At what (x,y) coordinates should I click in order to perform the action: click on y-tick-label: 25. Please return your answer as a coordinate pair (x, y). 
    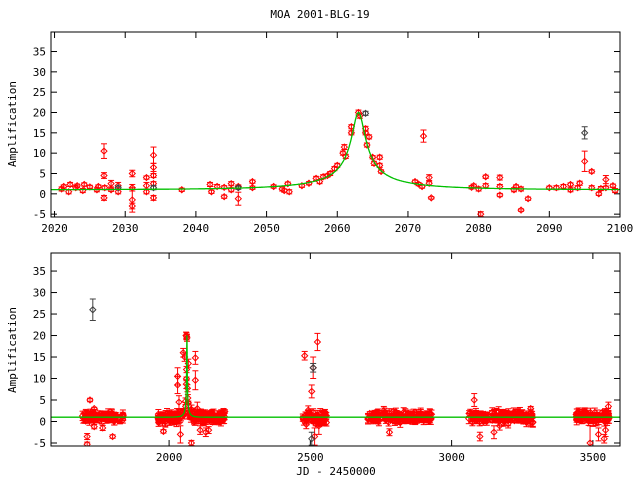
    Looking at the image, I should click on (39, 92).